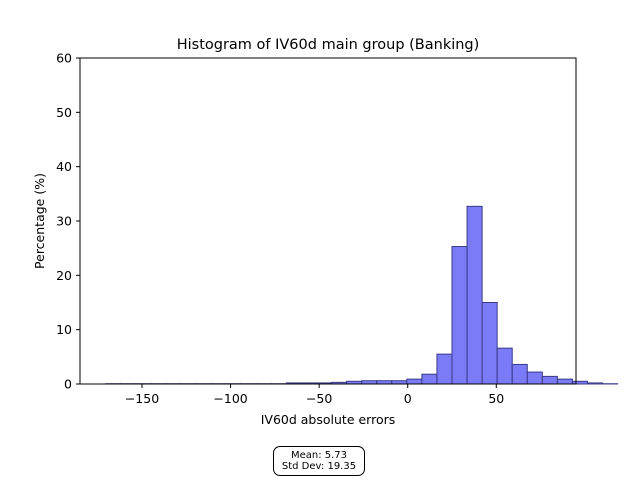  I want to click on std-dev-text: Std Dev: 19.35, so click(319, 466).